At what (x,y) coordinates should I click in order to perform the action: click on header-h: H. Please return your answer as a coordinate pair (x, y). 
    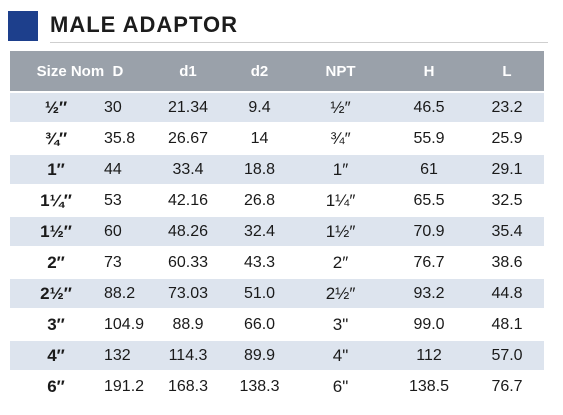
    Looking at the image, I should click on (429, 71).